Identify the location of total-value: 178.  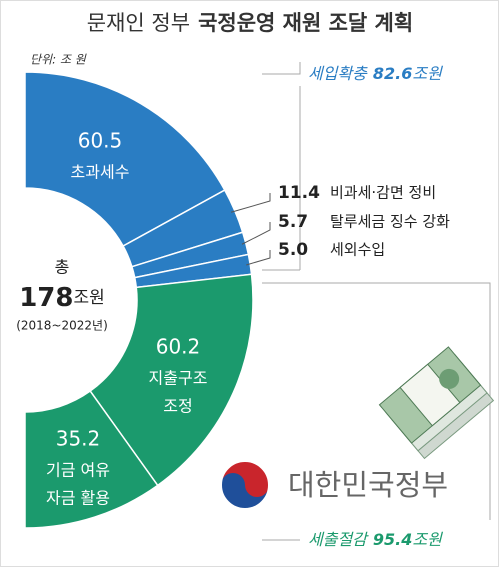
(46, 298).